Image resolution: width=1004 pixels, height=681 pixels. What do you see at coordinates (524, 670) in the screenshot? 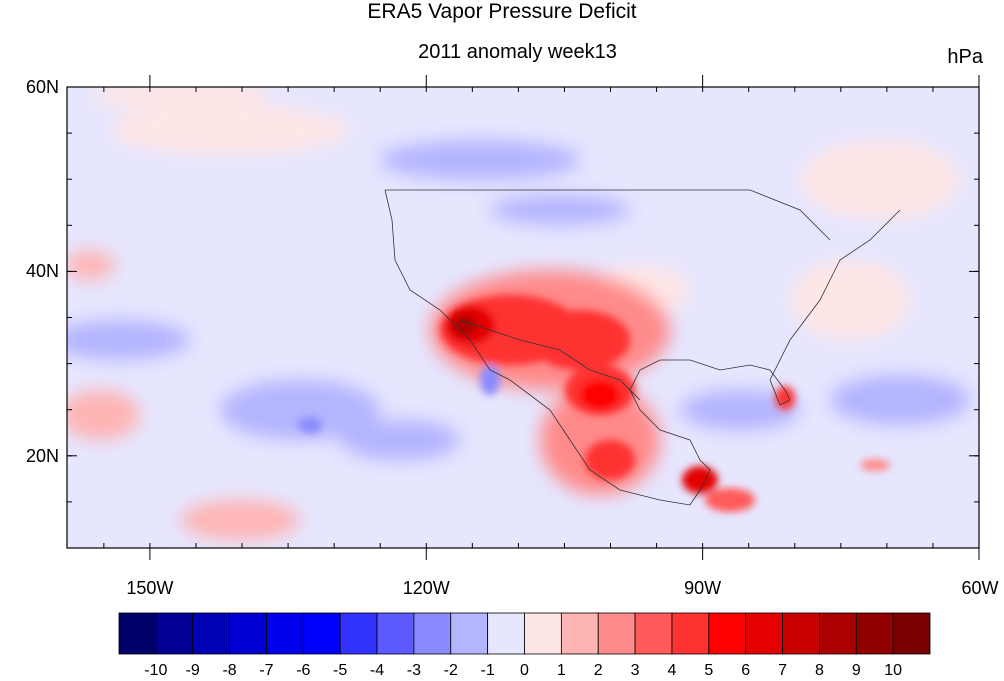
I see `colorbar-level-label: 0` at bounding box center [524, 670].